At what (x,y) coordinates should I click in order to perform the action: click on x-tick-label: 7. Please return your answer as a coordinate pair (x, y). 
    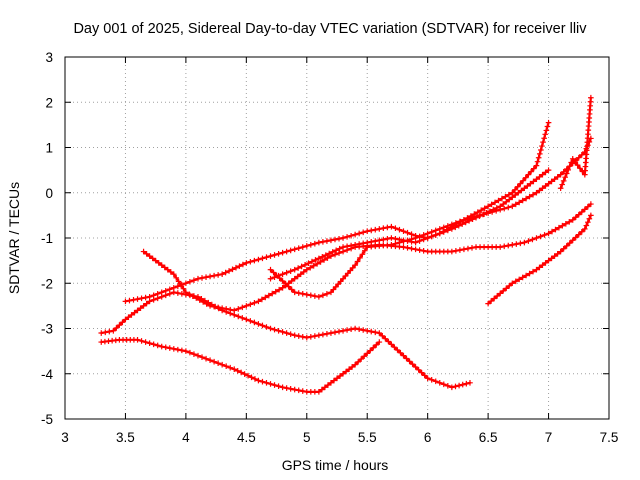
    Looking at the image, I should click on (549, 437).